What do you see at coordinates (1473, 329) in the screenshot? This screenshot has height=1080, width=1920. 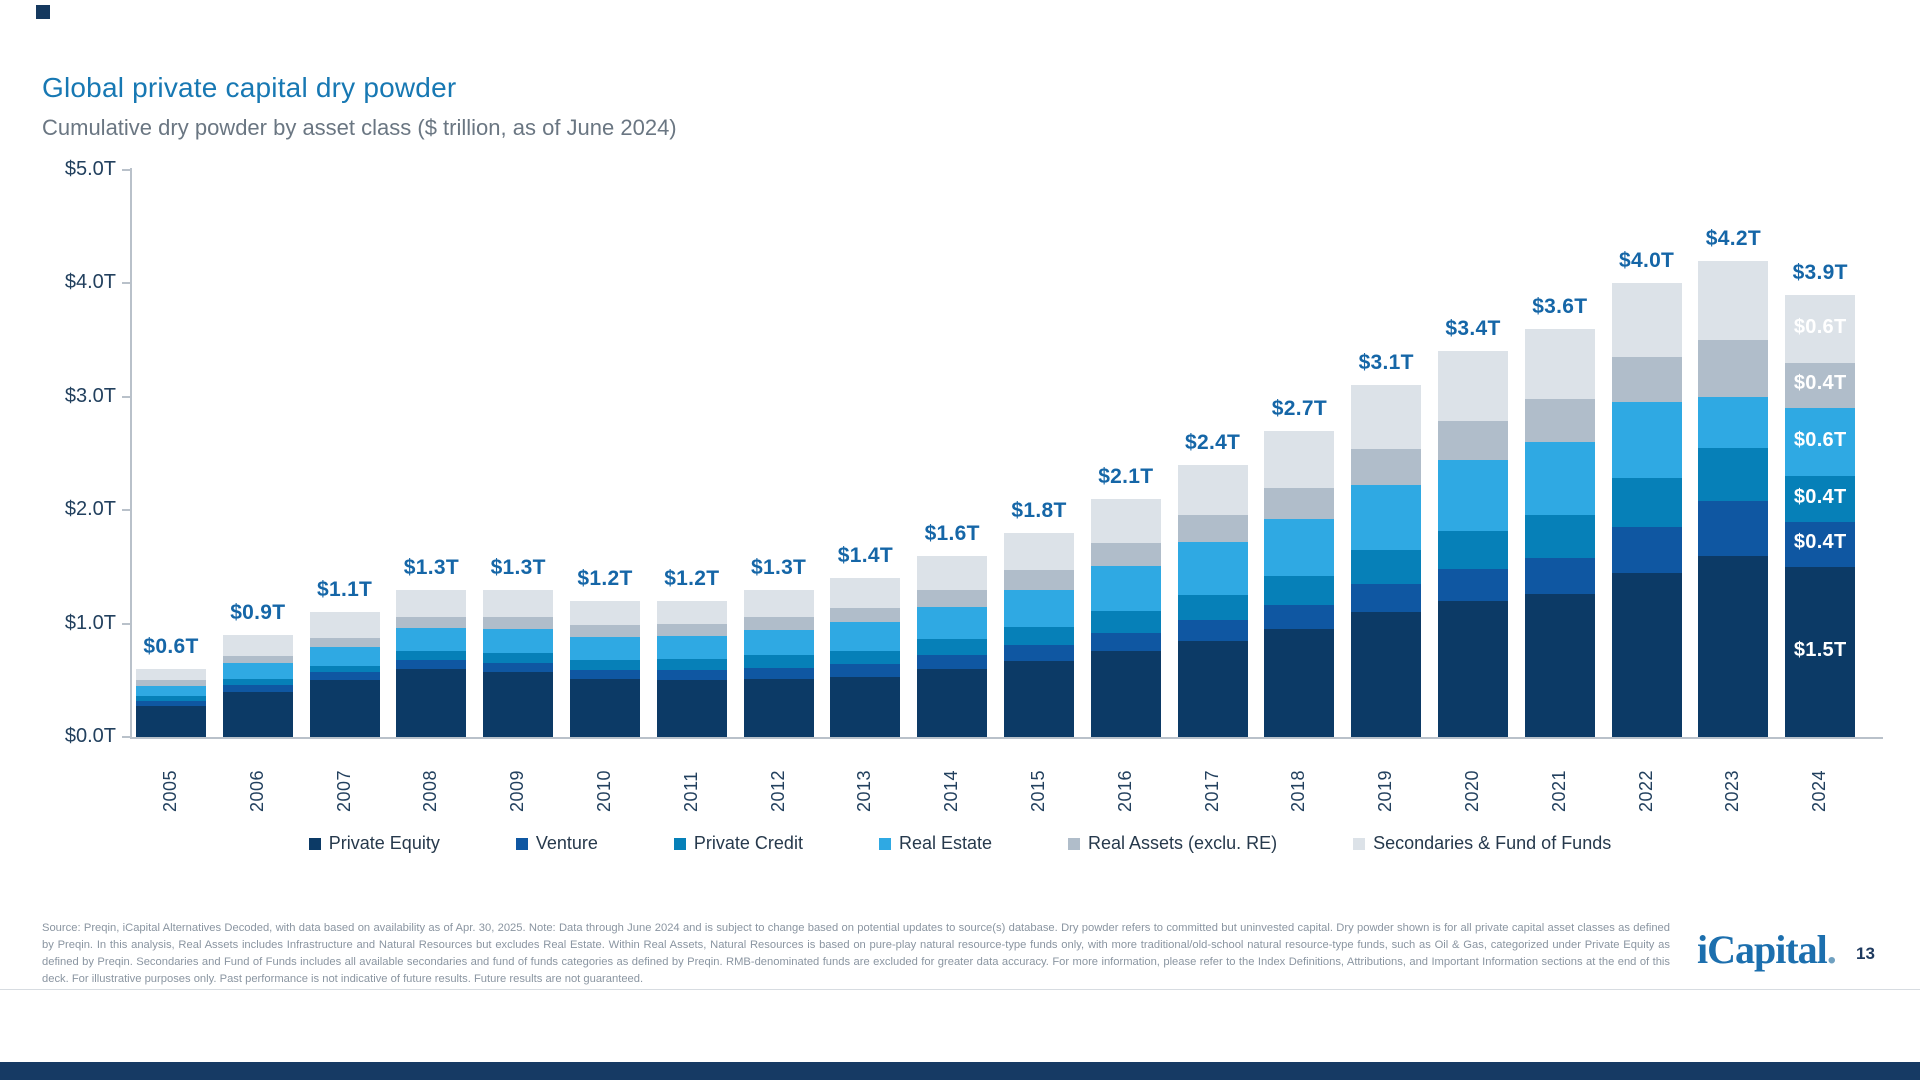 I see `bar-total-label: $3.4T` at bounding box center [1473, 329].